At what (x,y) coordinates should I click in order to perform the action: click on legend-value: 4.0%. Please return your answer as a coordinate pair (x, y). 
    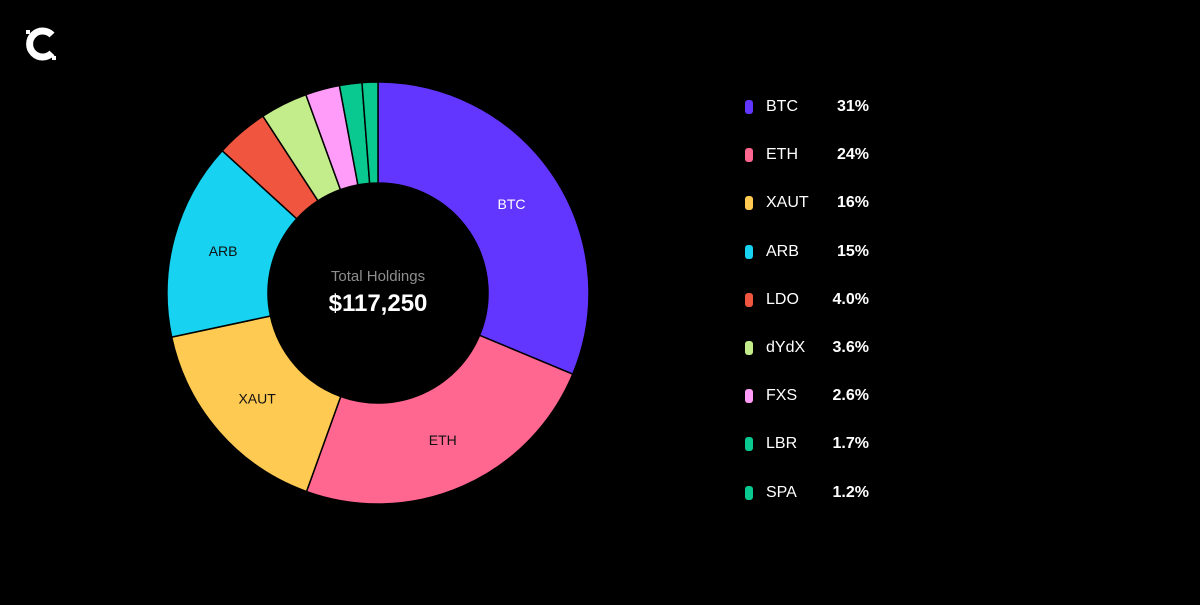
    Looking at the image, I should click on (850, 299).